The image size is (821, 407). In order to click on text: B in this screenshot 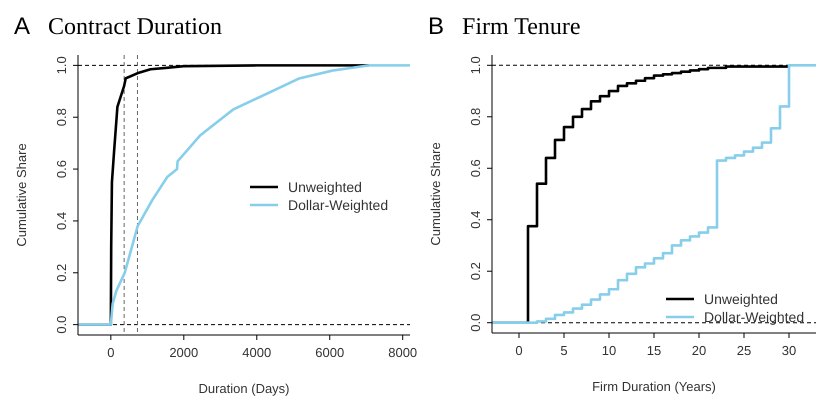, I will do `click(436, 26)`.